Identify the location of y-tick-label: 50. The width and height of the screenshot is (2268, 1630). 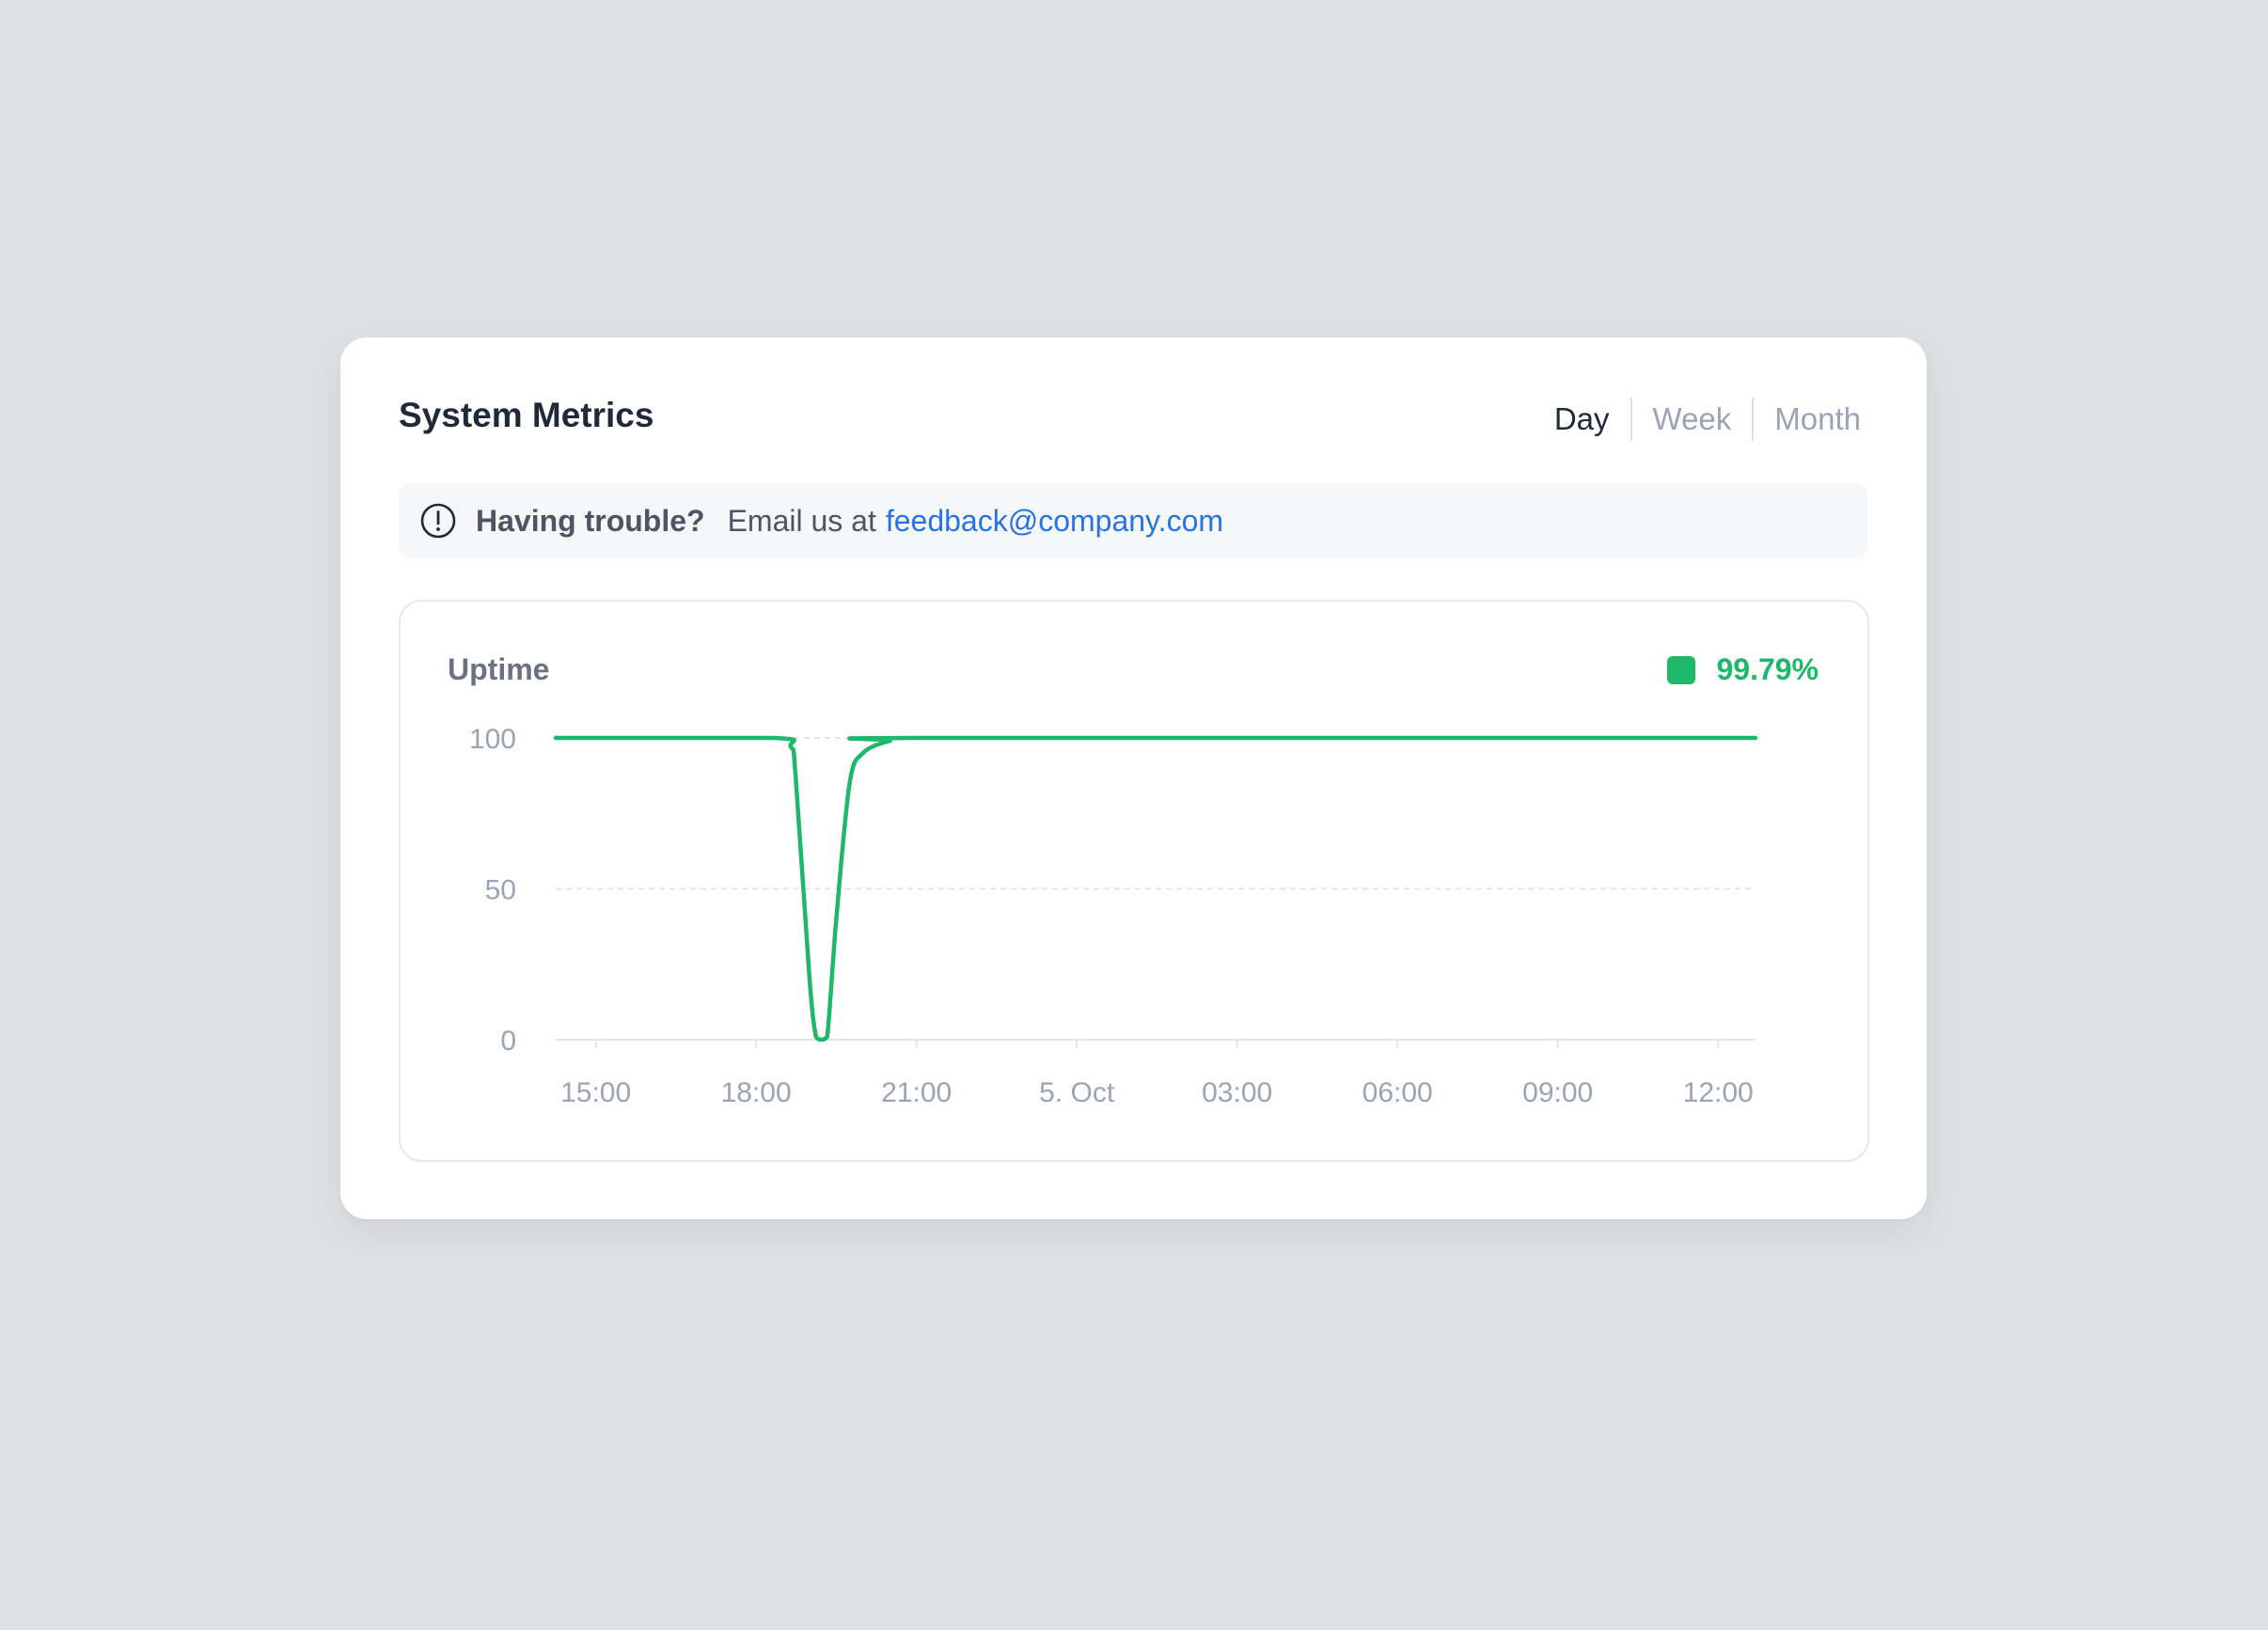
(501, 891).